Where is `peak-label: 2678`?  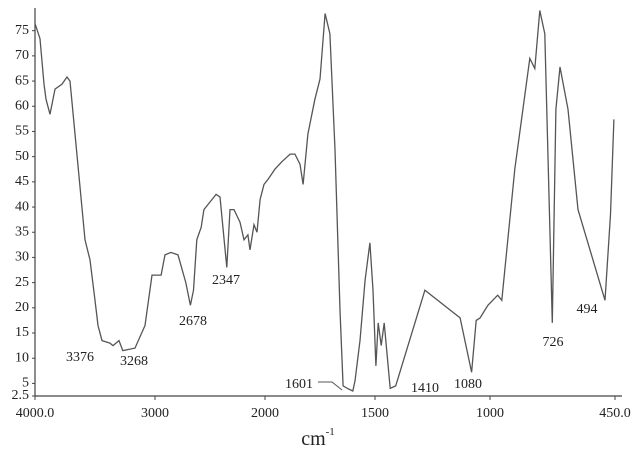 peak-label: 2678 is located at coordinates (193, 321).